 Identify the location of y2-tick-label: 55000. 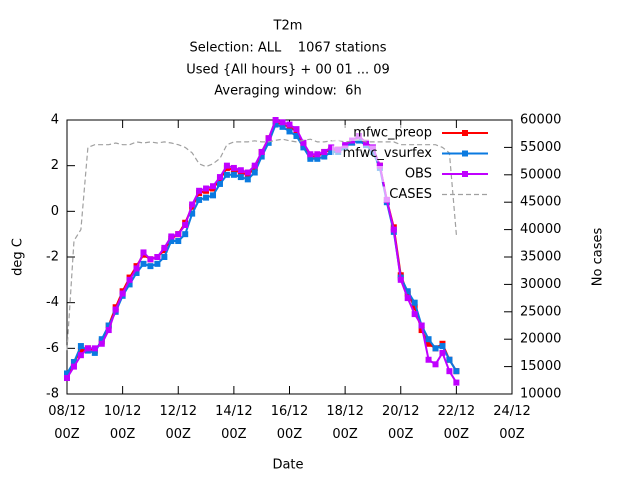
(540, 147).